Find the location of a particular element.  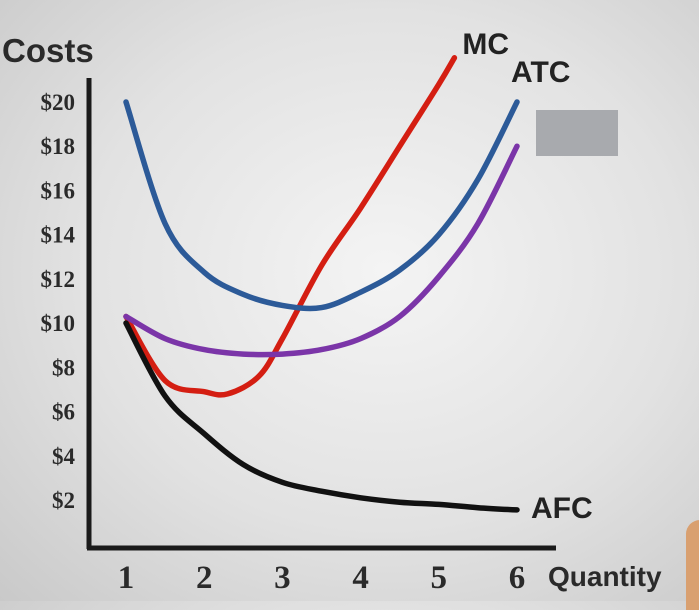

gray-block is located at coordinates (577, 133).